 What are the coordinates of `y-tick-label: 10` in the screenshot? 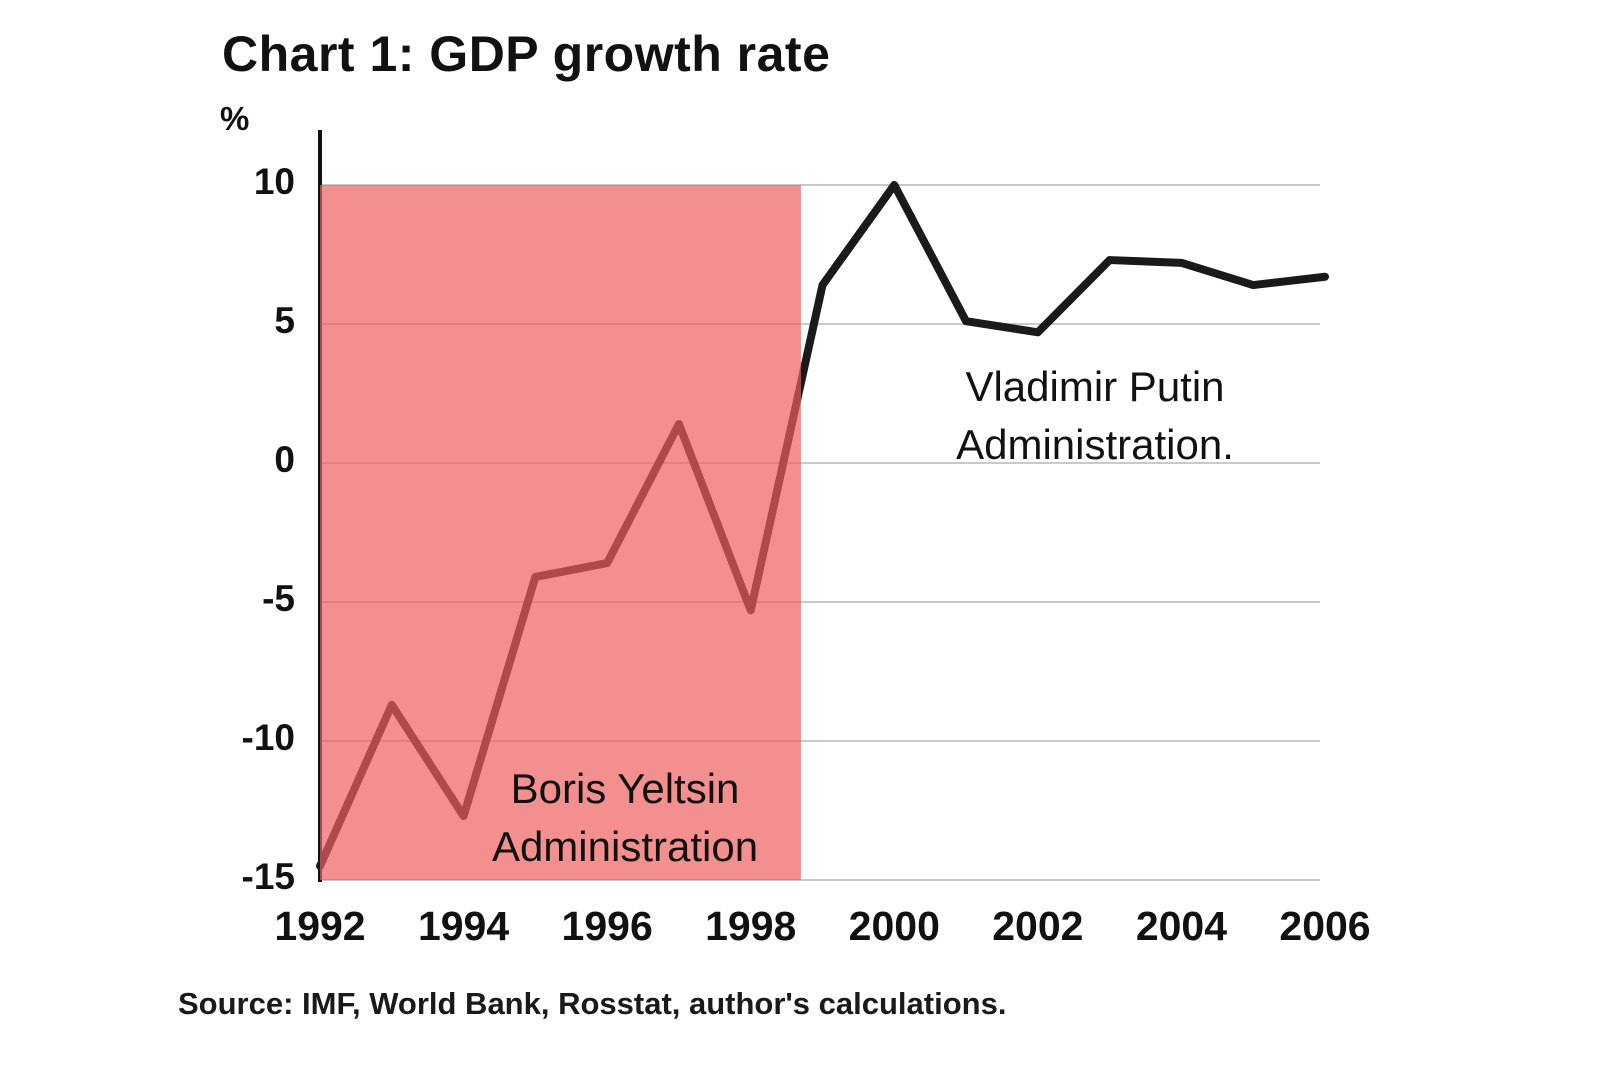 It's located at (274, 181).